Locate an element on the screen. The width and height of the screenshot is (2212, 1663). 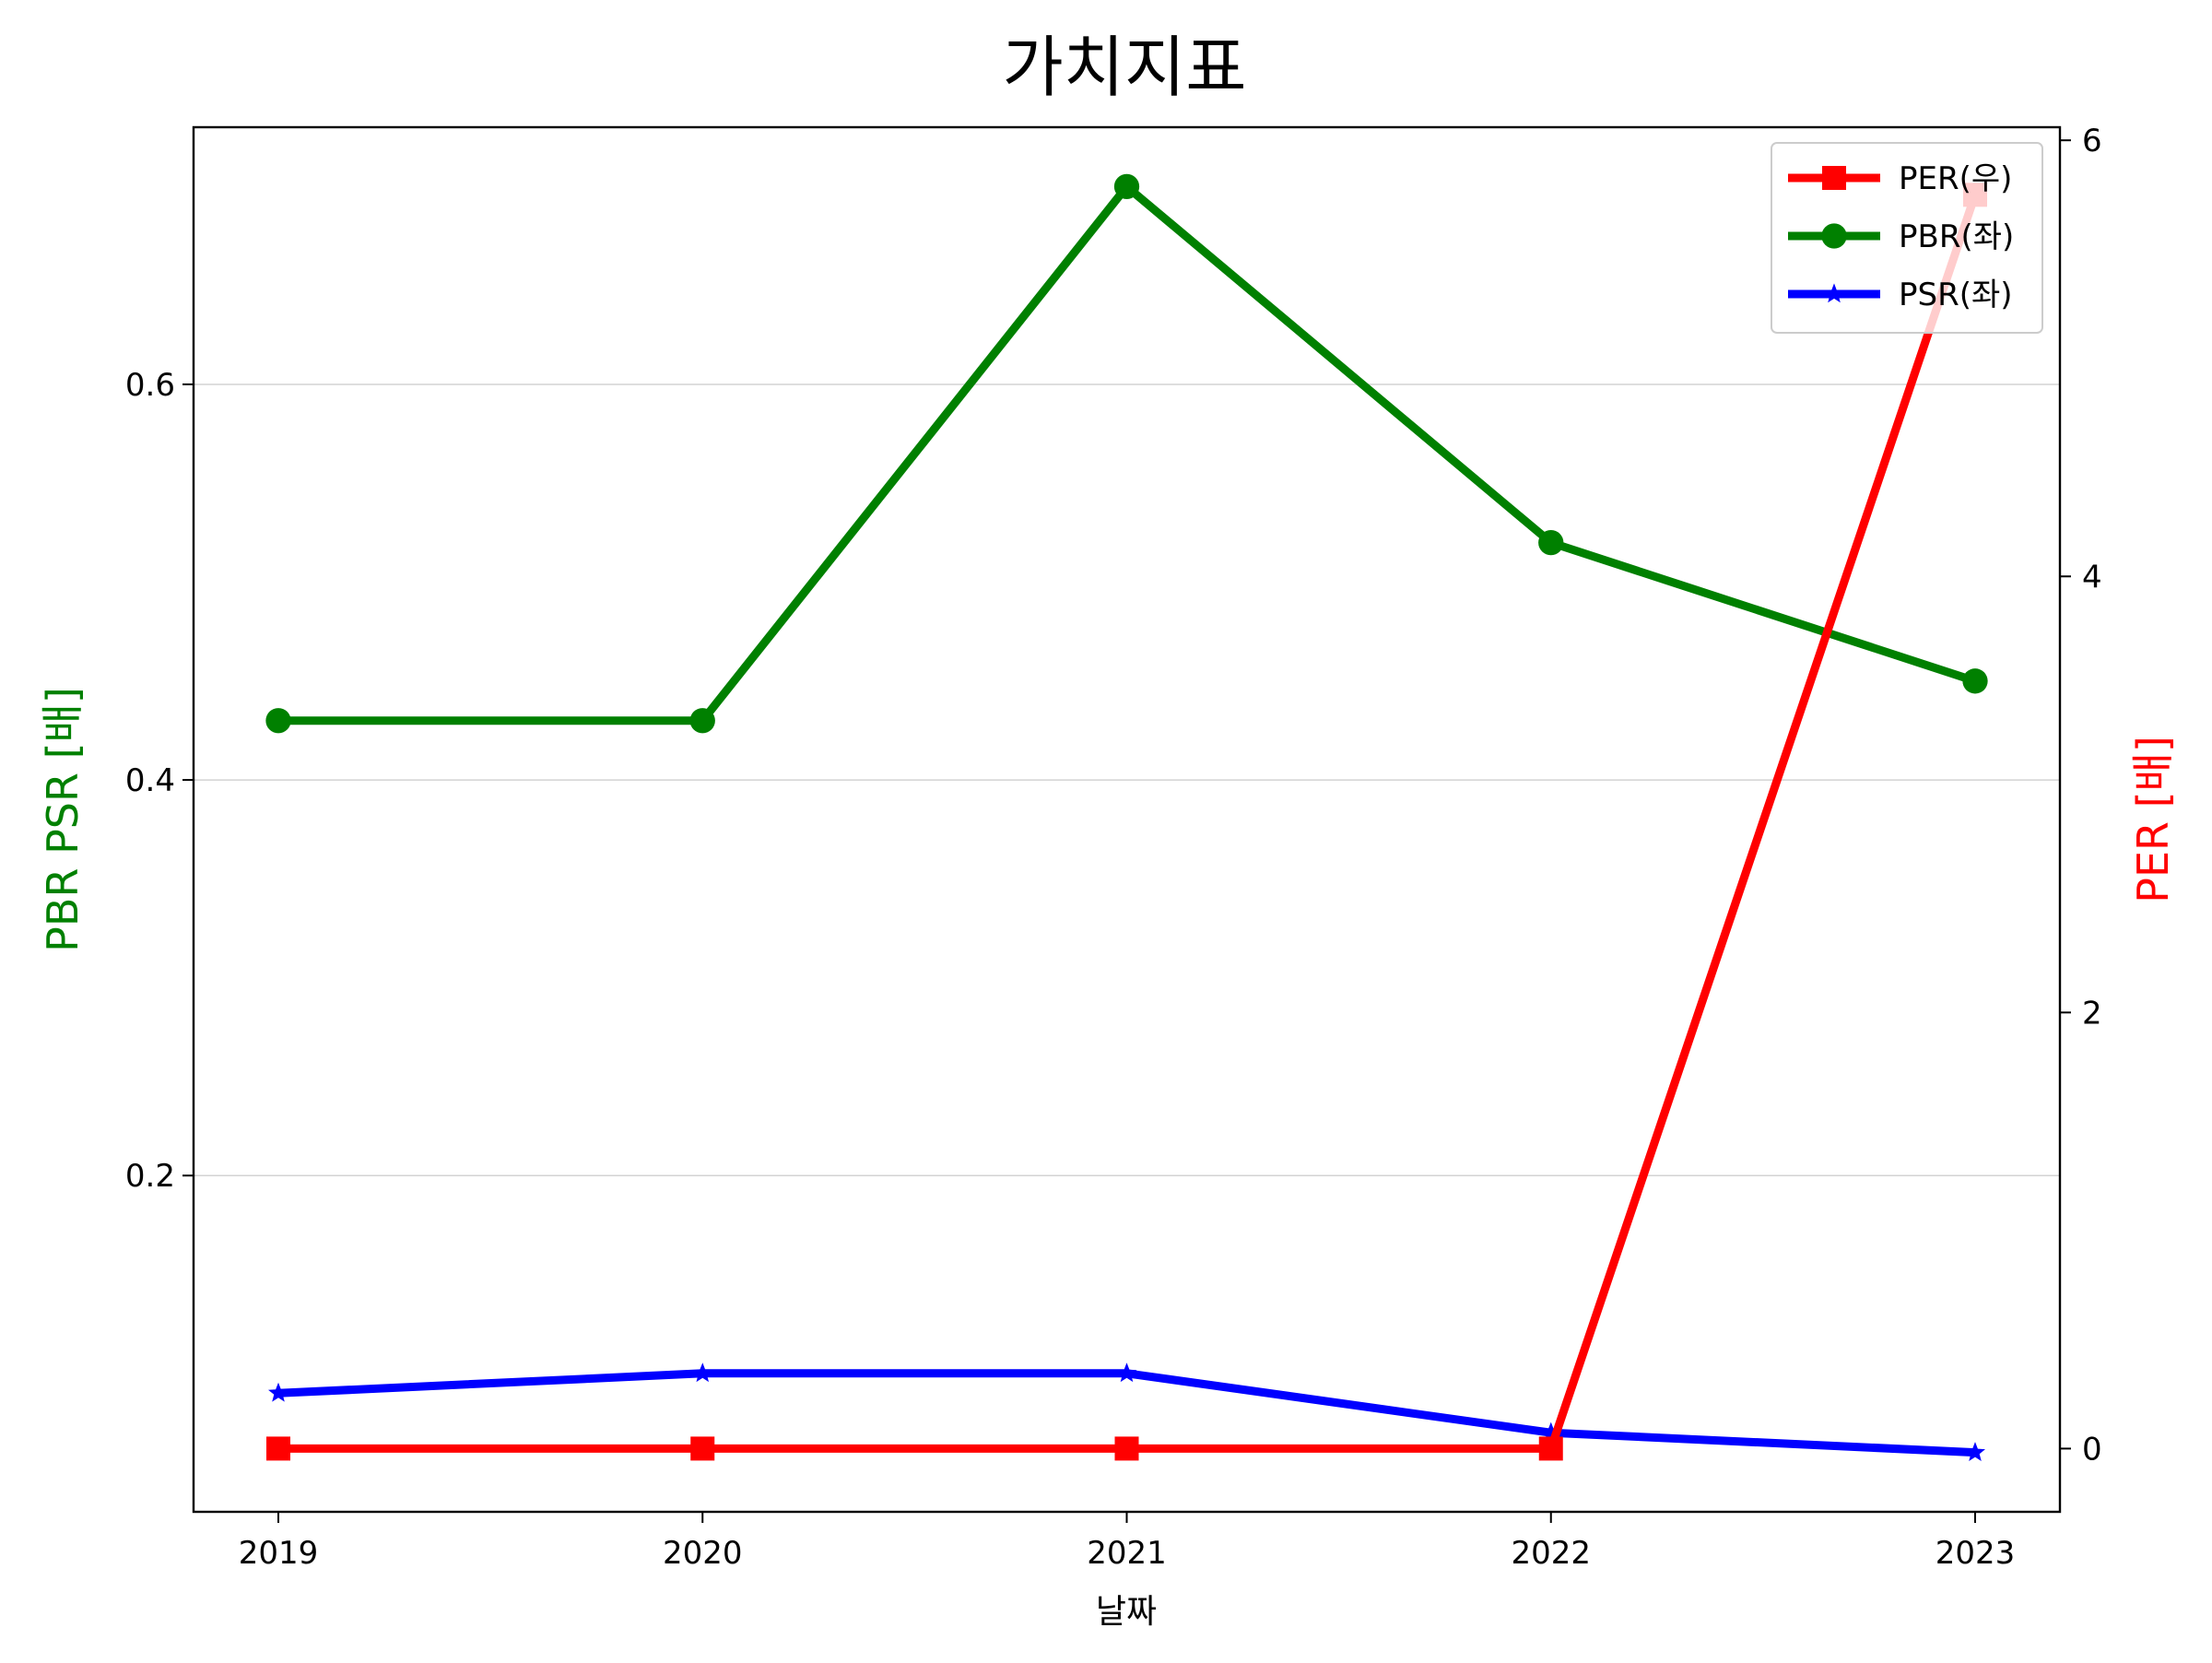
right-tick-label: 2 is located at coordinates (2092, 1013).